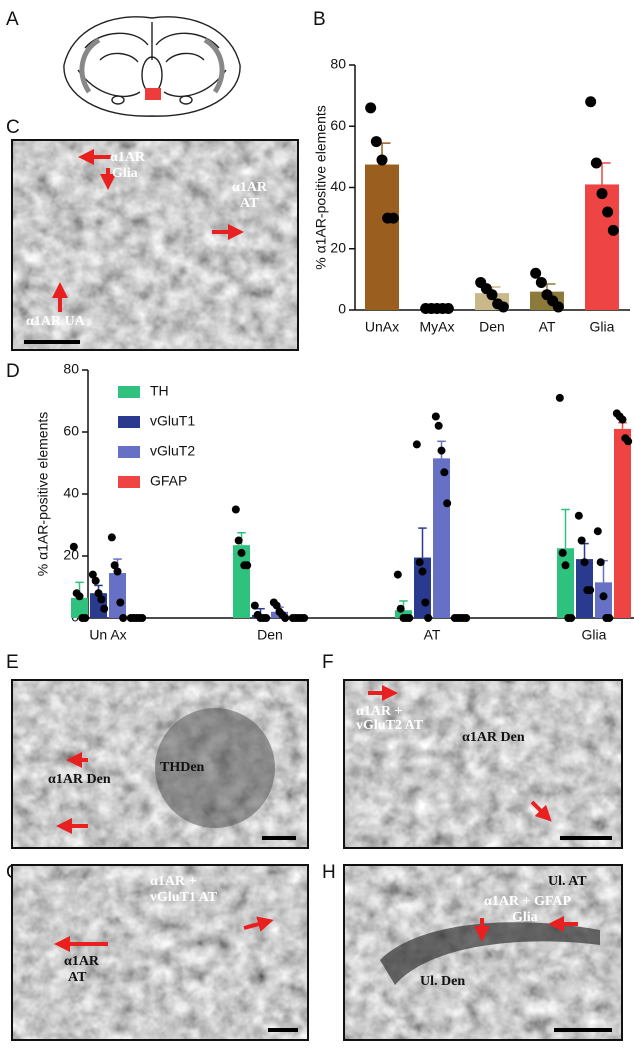 The height and width of the screenshot is (1050, 634). Describe the element at coordinates (182, 767) in the screenshot. I see `annotation: THDen` at that location.